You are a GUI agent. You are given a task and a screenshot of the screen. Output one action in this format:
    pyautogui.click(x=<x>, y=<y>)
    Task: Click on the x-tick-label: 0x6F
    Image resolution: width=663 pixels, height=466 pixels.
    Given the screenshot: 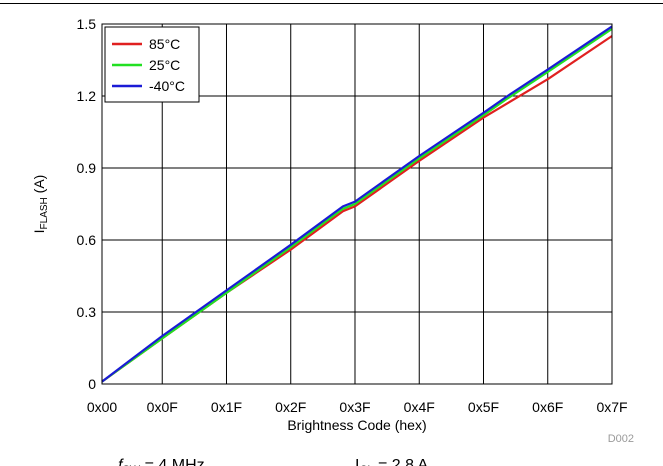 What is the action you would take?
    pyautogui.click(x=547, y=407)
    